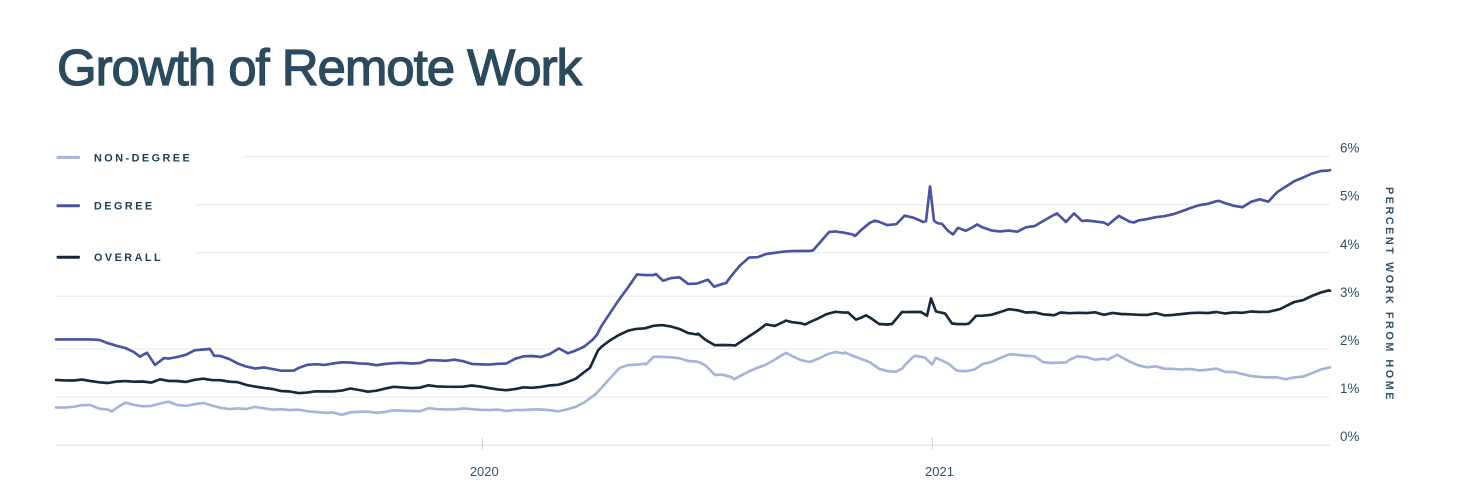 This screenshot has width=1474, height=488. What do you see at coordinates (1349, 292) in the screenshot?
I see `svg-text: 3%` at bounding box center [1349, 292].